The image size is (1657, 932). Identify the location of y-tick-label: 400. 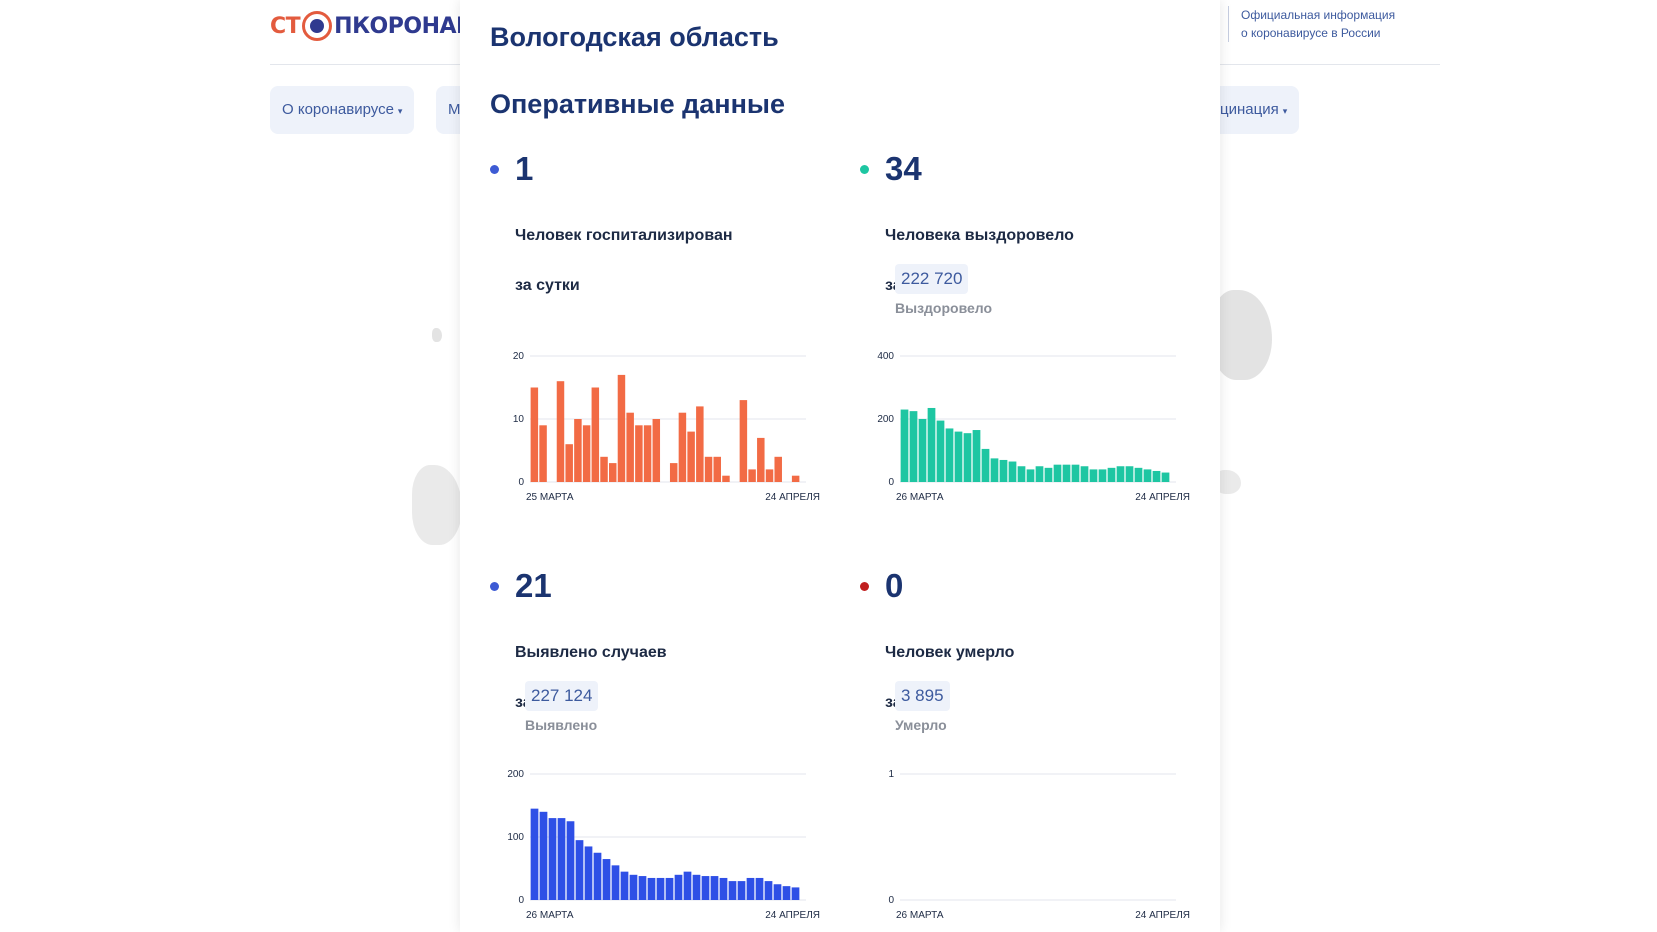
(885, 356).